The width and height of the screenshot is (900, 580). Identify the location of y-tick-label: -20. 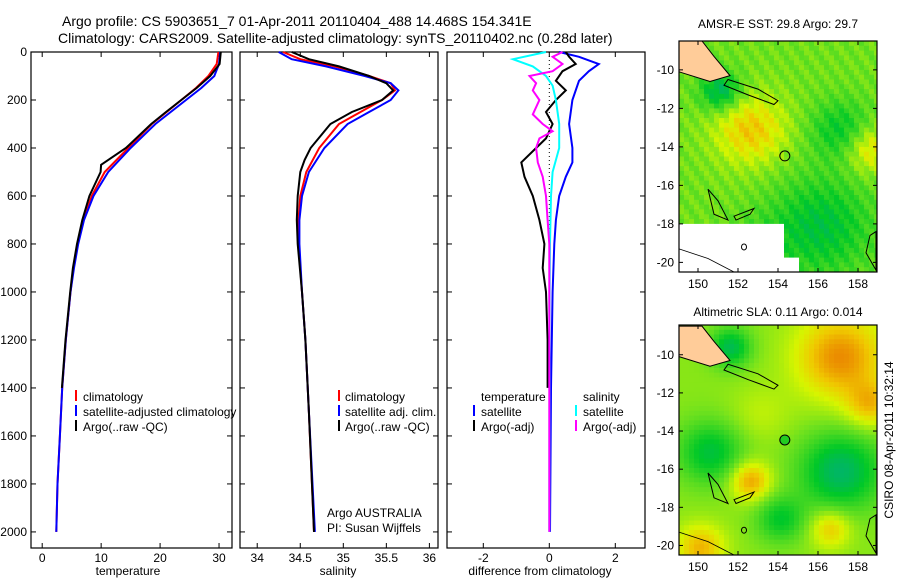
(666, 545).